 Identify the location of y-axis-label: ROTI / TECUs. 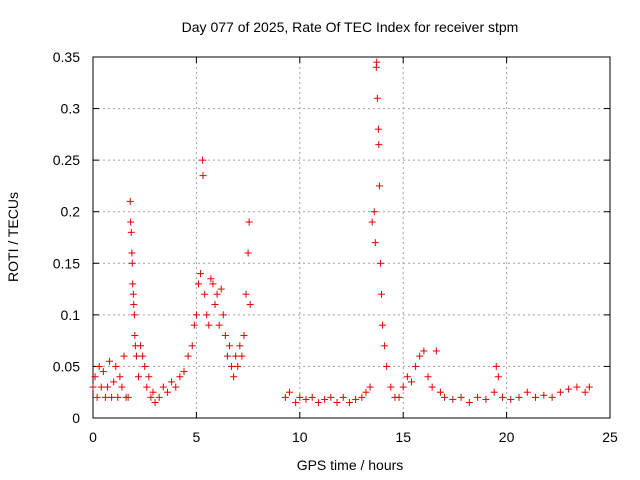
(13, 237).